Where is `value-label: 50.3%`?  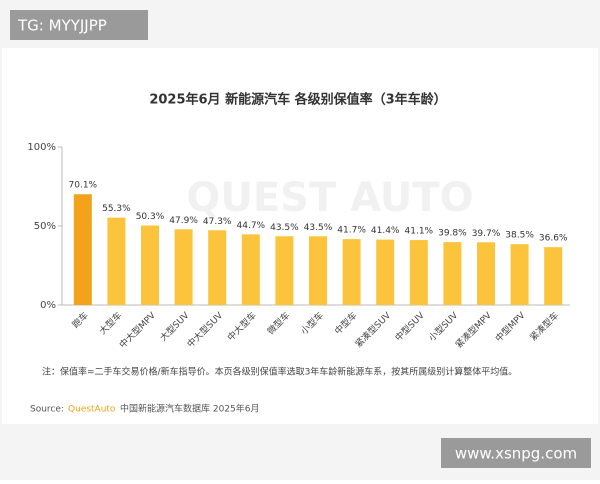 value-label: 50.3% is located at coordinates (150, 217).